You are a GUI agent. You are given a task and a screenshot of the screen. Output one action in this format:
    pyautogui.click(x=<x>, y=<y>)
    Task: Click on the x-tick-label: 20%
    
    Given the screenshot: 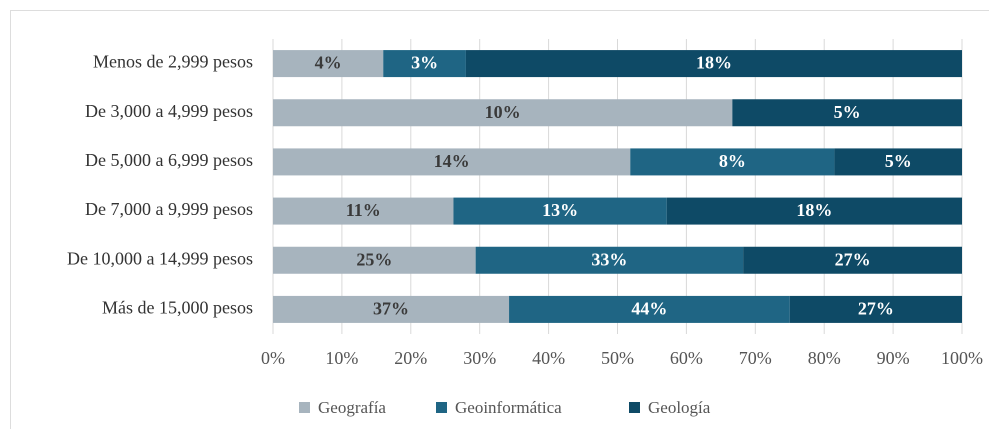 What is the action you would take?
    pyautogui.click(x=410, y=358)
    